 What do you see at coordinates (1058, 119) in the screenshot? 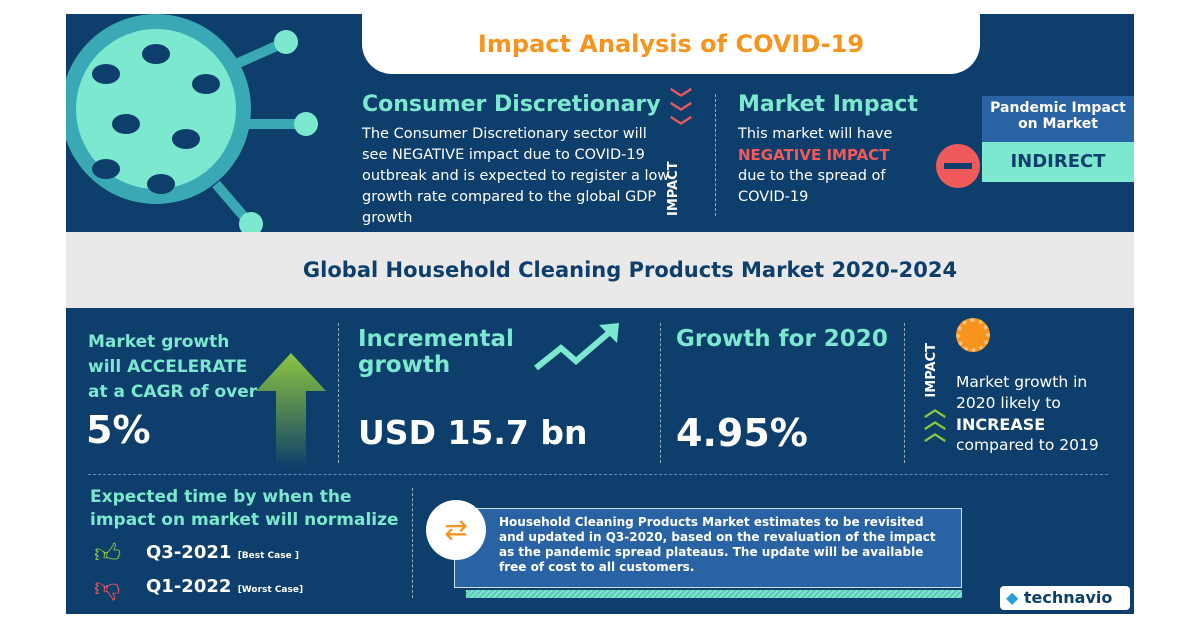
I see `pandemic-impact-label: Pandemic Impact on Market` at bounding box center [1058, 119].